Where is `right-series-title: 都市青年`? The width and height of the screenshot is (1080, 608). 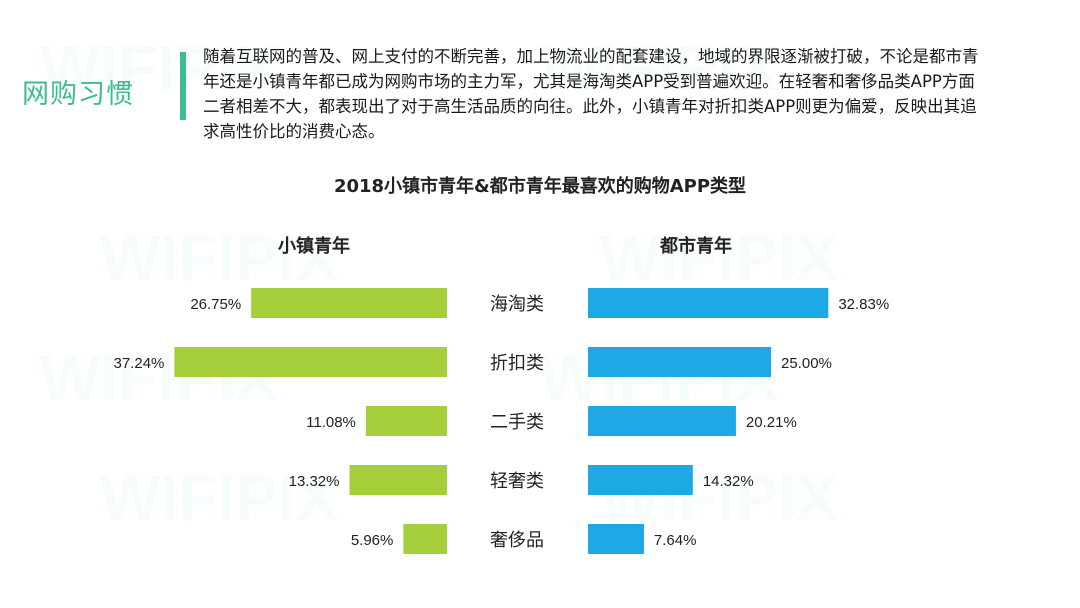 right-series-title: 都市青年 is located at coordinates (696, 246).